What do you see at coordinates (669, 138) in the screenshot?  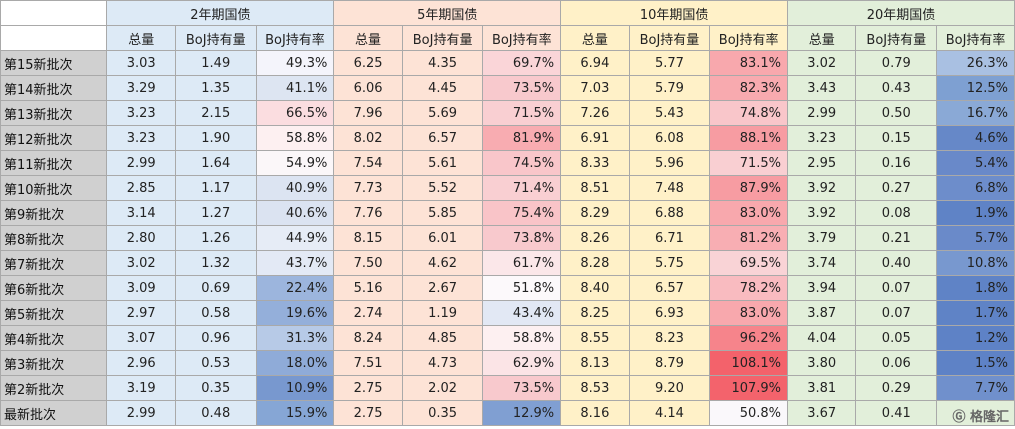 I see `boj-holding-cell: 6.08` at bounding box center [669, 138].